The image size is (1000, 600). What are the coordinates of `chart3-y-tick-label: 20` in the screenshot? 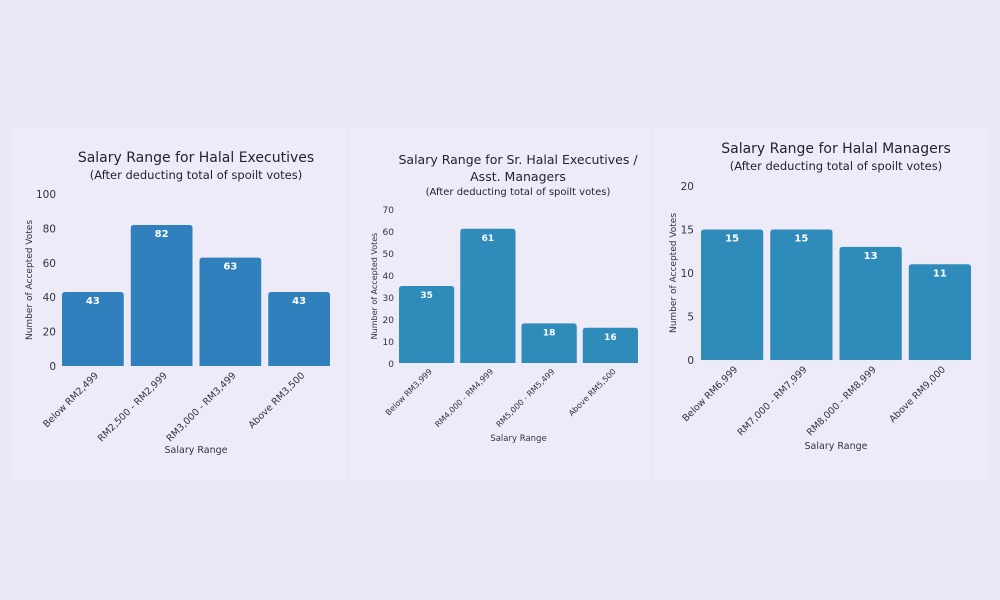 It's located at (687, 187).